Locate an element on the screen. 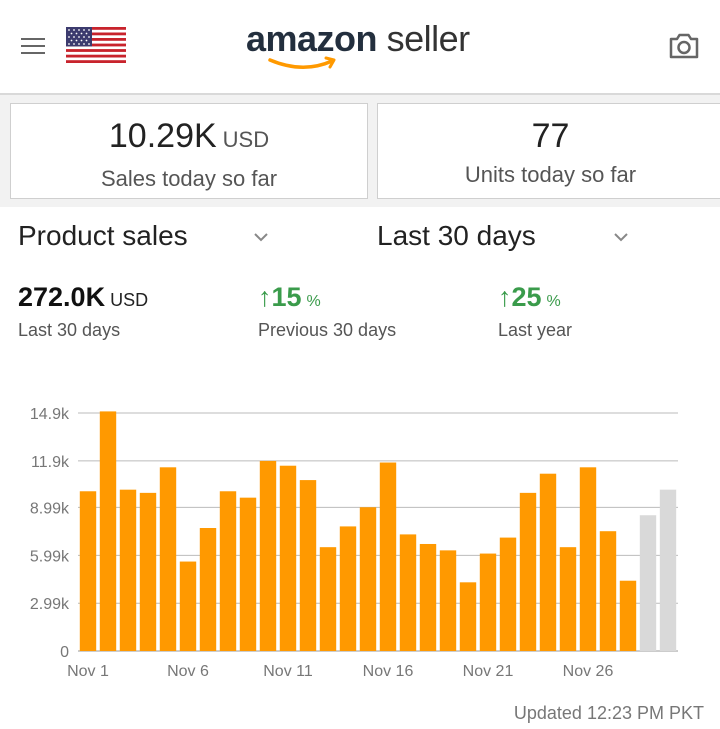  y-tick-label: 11.9k is located at coordinates (50, 462).